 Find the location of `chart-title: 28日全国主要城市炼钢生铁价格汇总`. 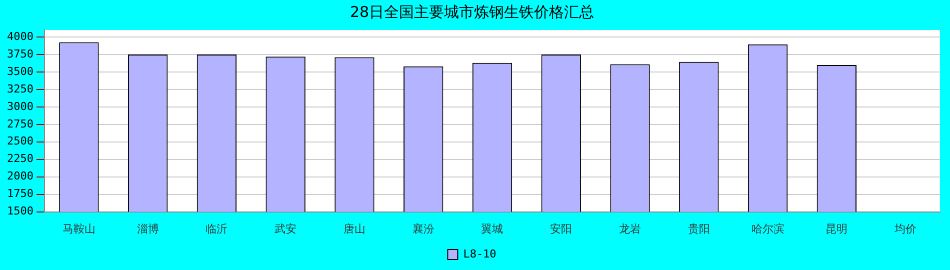

chart-title: 28日全国主要城市炼钢生铁价格汇总 is located at coordinates (472, 11).